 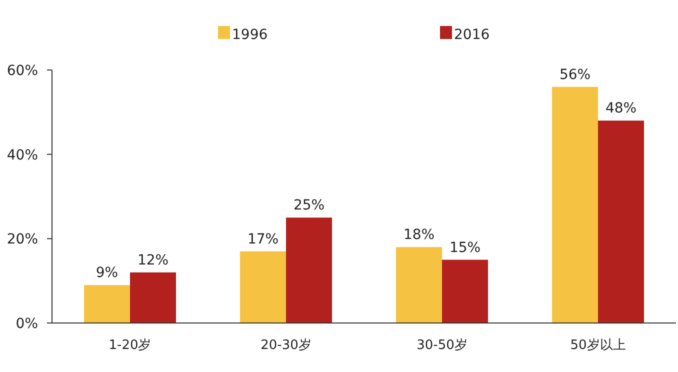 What do you see at coordinates (107, 273) in the screenshot?
I see `data-label: 9%` at bounding box center [107, 273].